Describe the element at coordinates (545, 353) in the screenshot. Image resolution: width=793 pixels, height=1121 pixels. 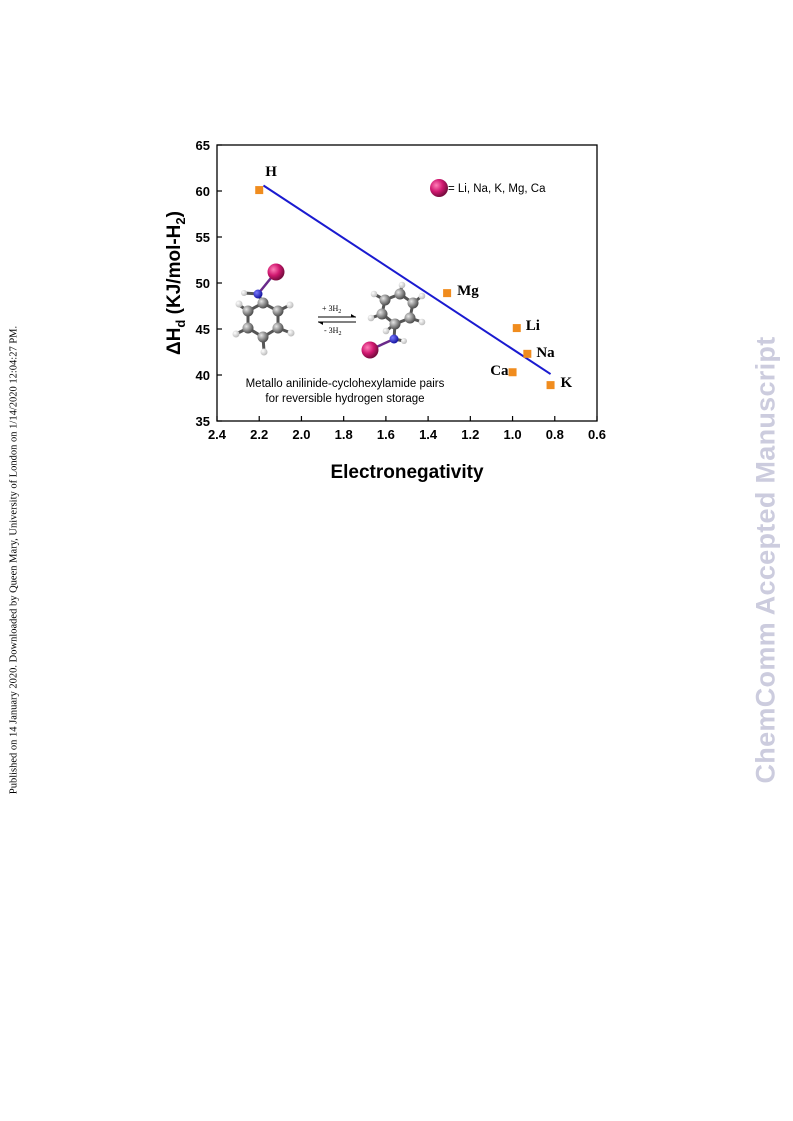
I see `point-label-na: Na` at that location.